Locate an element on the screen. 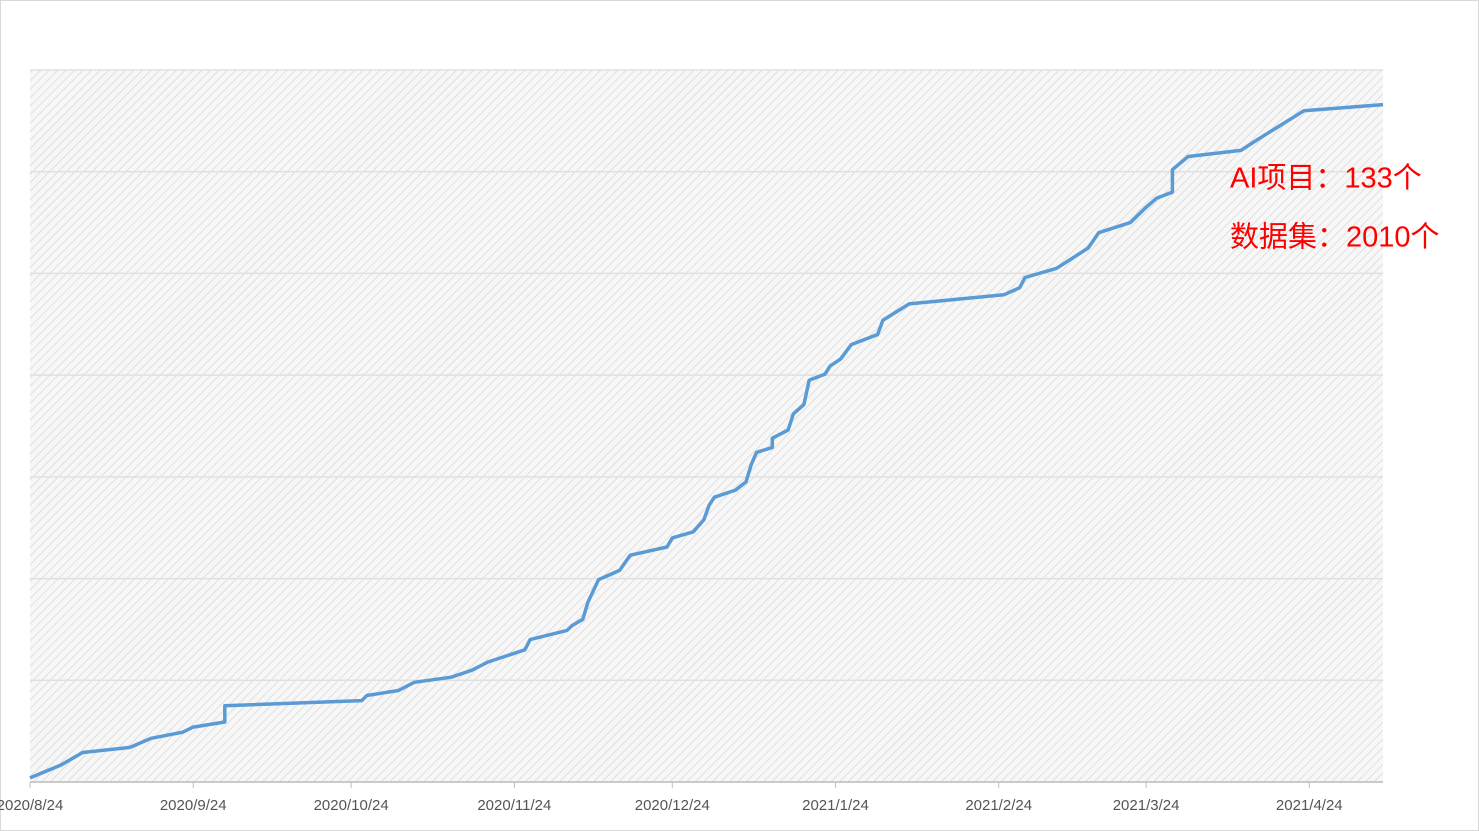 Image resolution: width=1479 pixels, height=831 pixels. x-tick-label: 2020/11/24 is located at coordinates (514, 805).